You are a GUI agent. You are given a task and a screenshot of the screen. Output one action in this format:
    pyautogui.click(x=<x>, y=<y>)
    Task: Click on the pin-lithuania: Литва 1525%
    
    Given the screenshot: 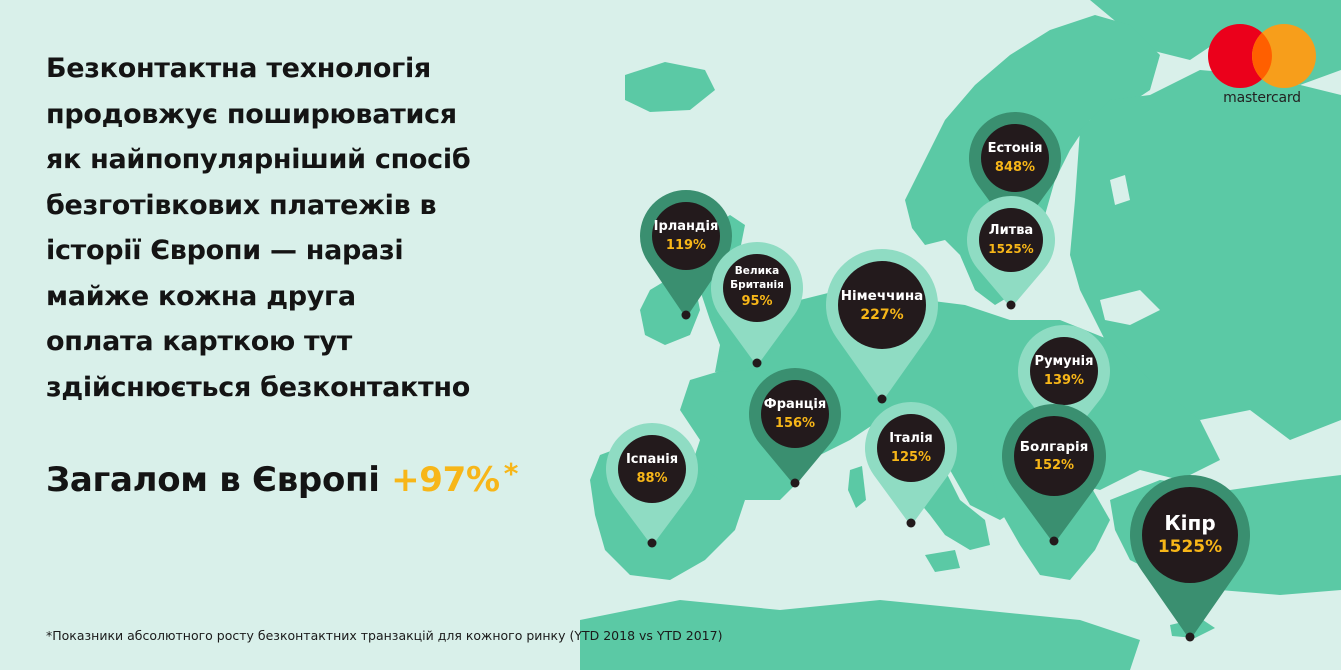 What is the action you would take?
    pyautogui.click(x=1011, y=255)
    